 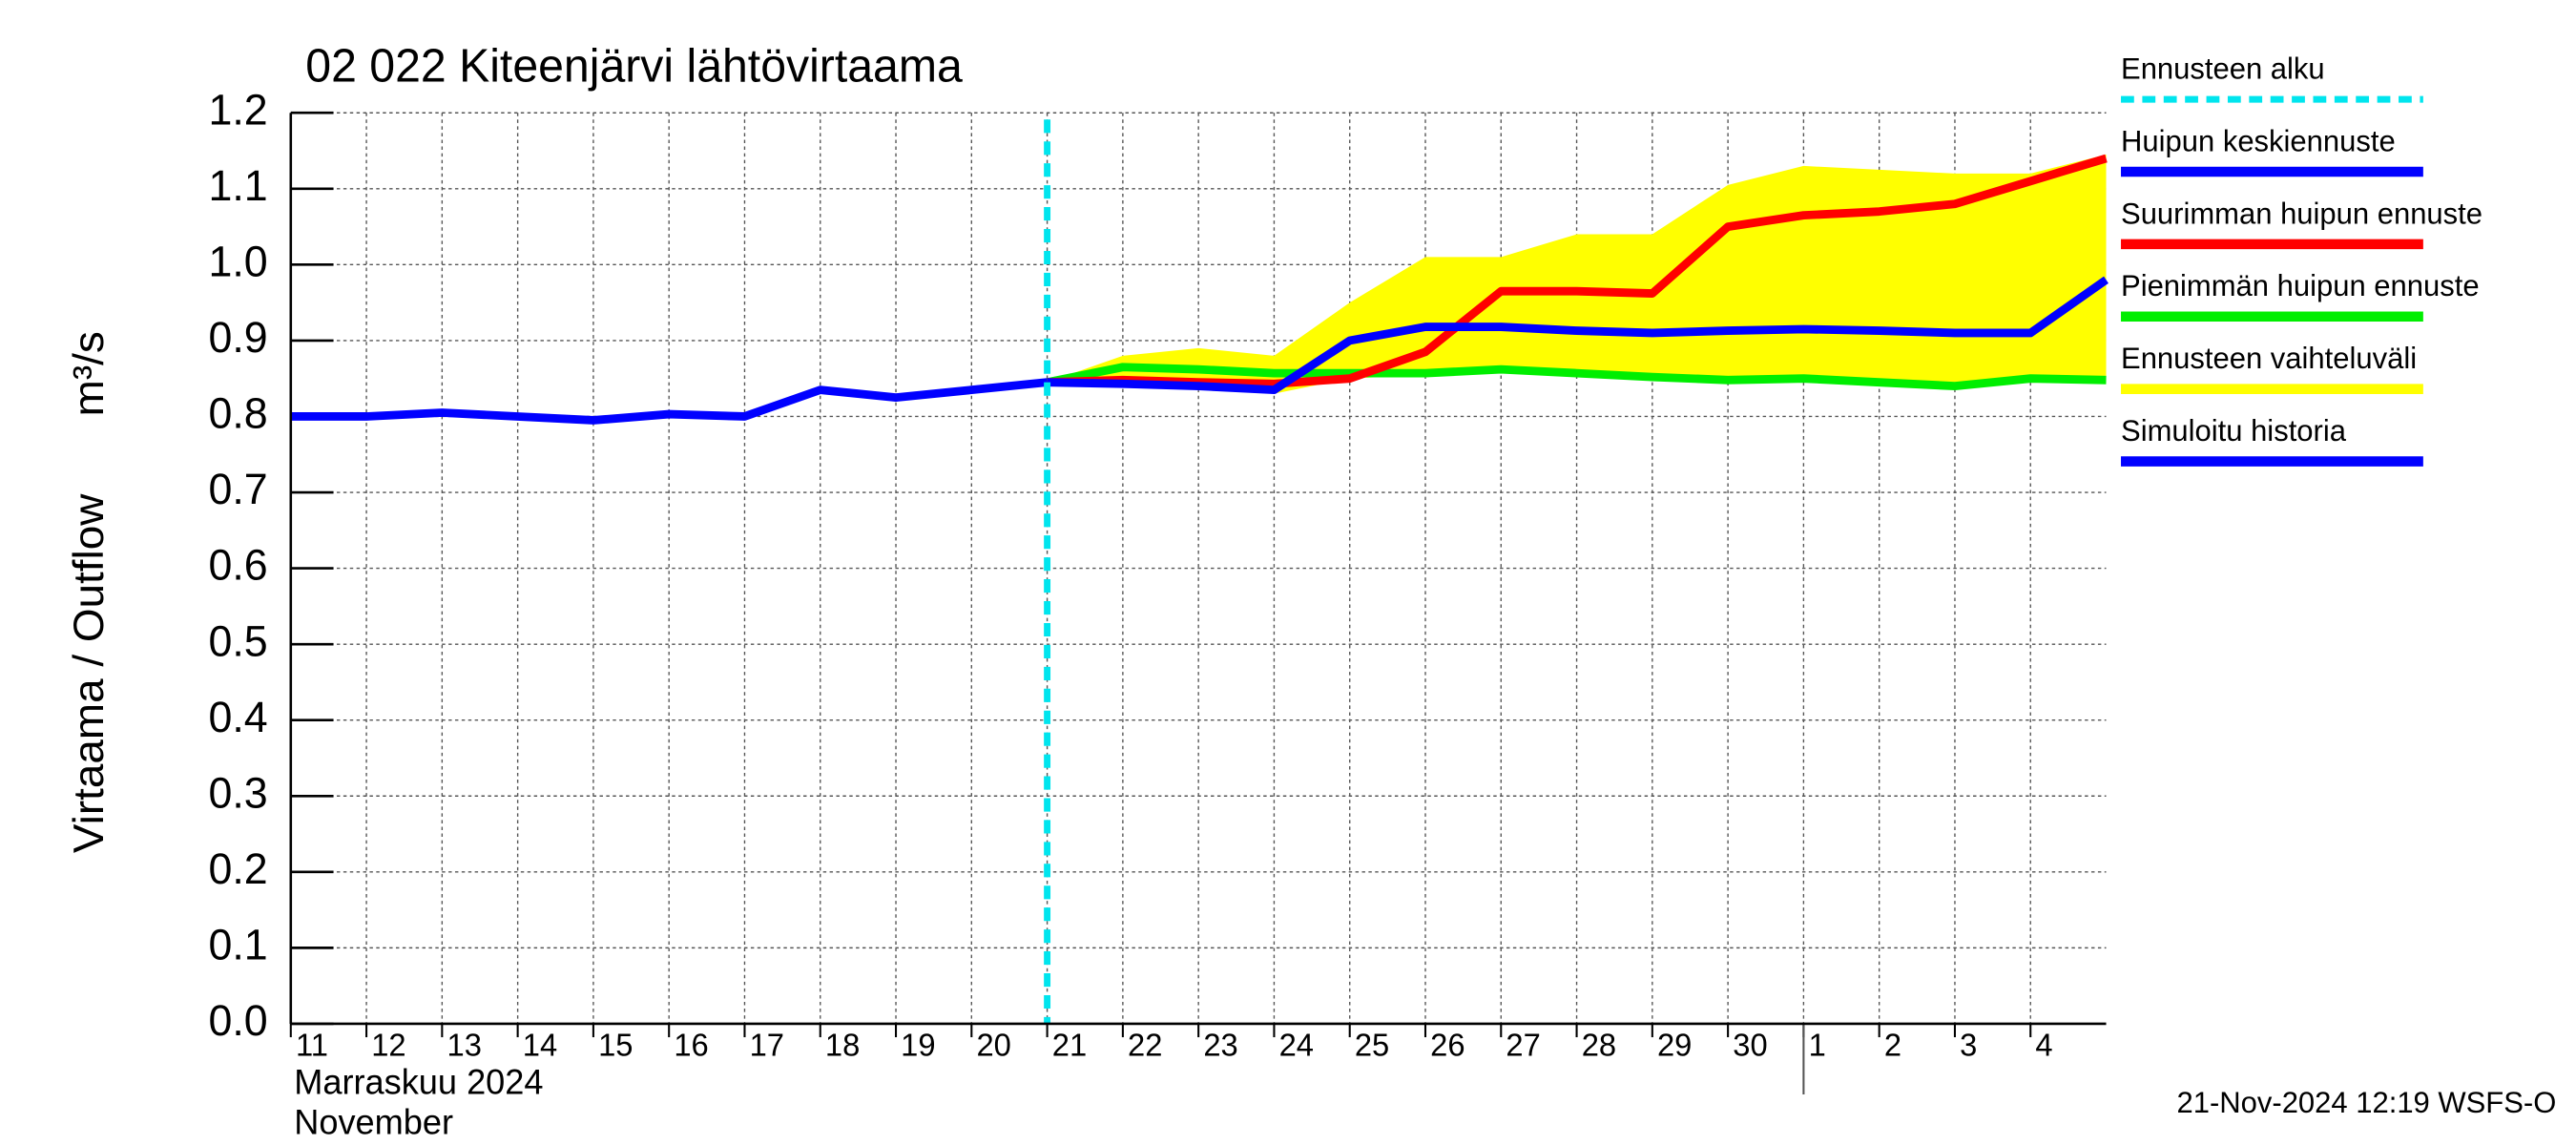 What do you see at coordinates (1750, 1045) in the screenshot?
I see `x-tick-label: 30` at bounding box center [1750, 1045].